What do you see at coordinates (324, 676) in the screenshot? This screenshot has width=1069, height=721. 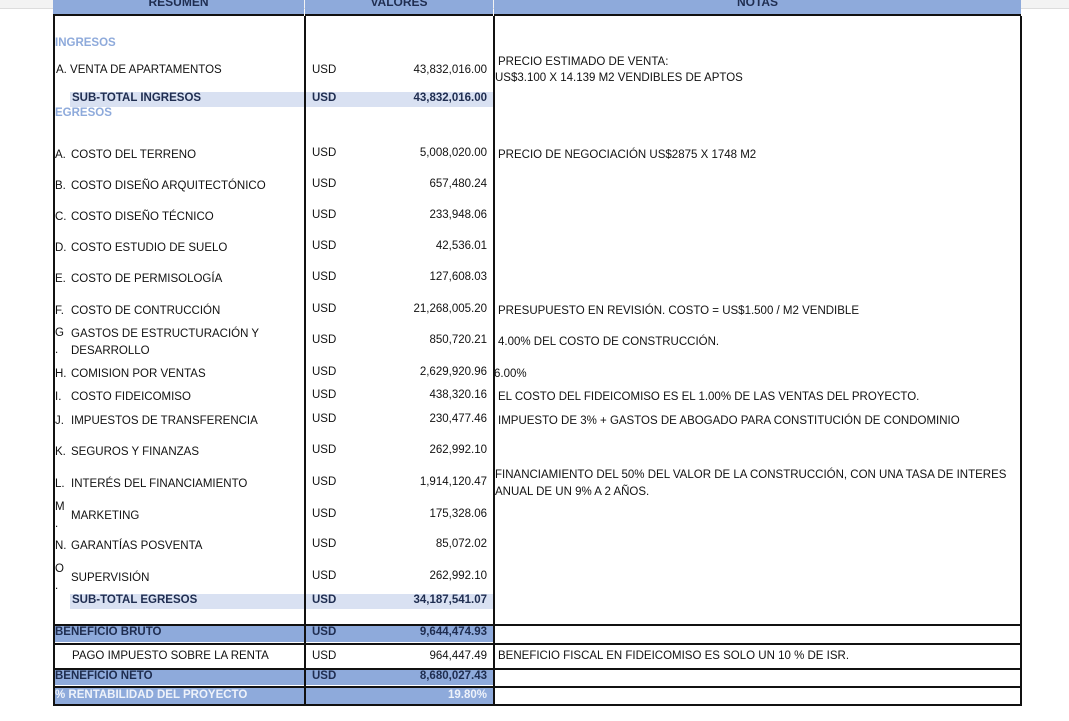 I see `beneficio-neto-currency: USD` at bounding box center [324, 676].